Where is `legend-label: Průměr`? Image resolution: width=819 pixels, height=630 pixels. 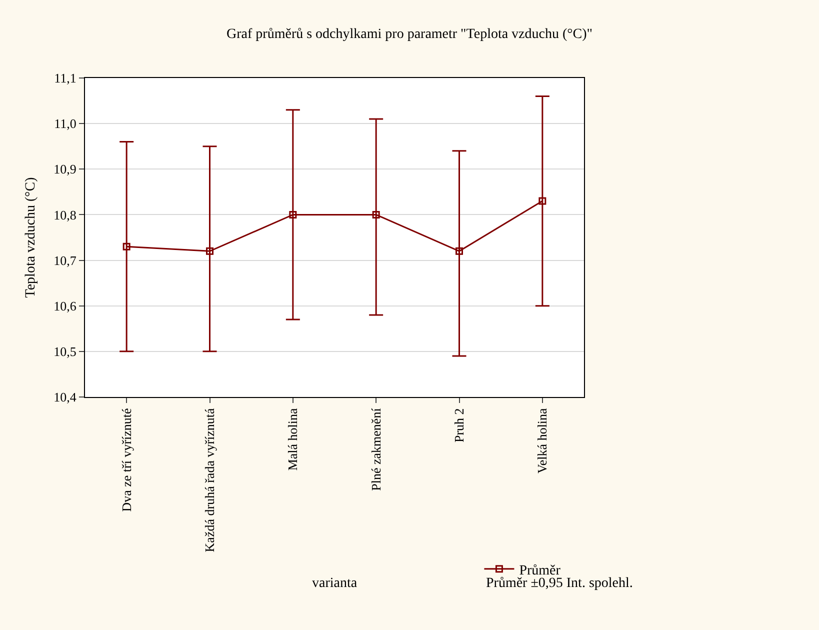 legend-label: Průměr is located at coordinates (540, 570).